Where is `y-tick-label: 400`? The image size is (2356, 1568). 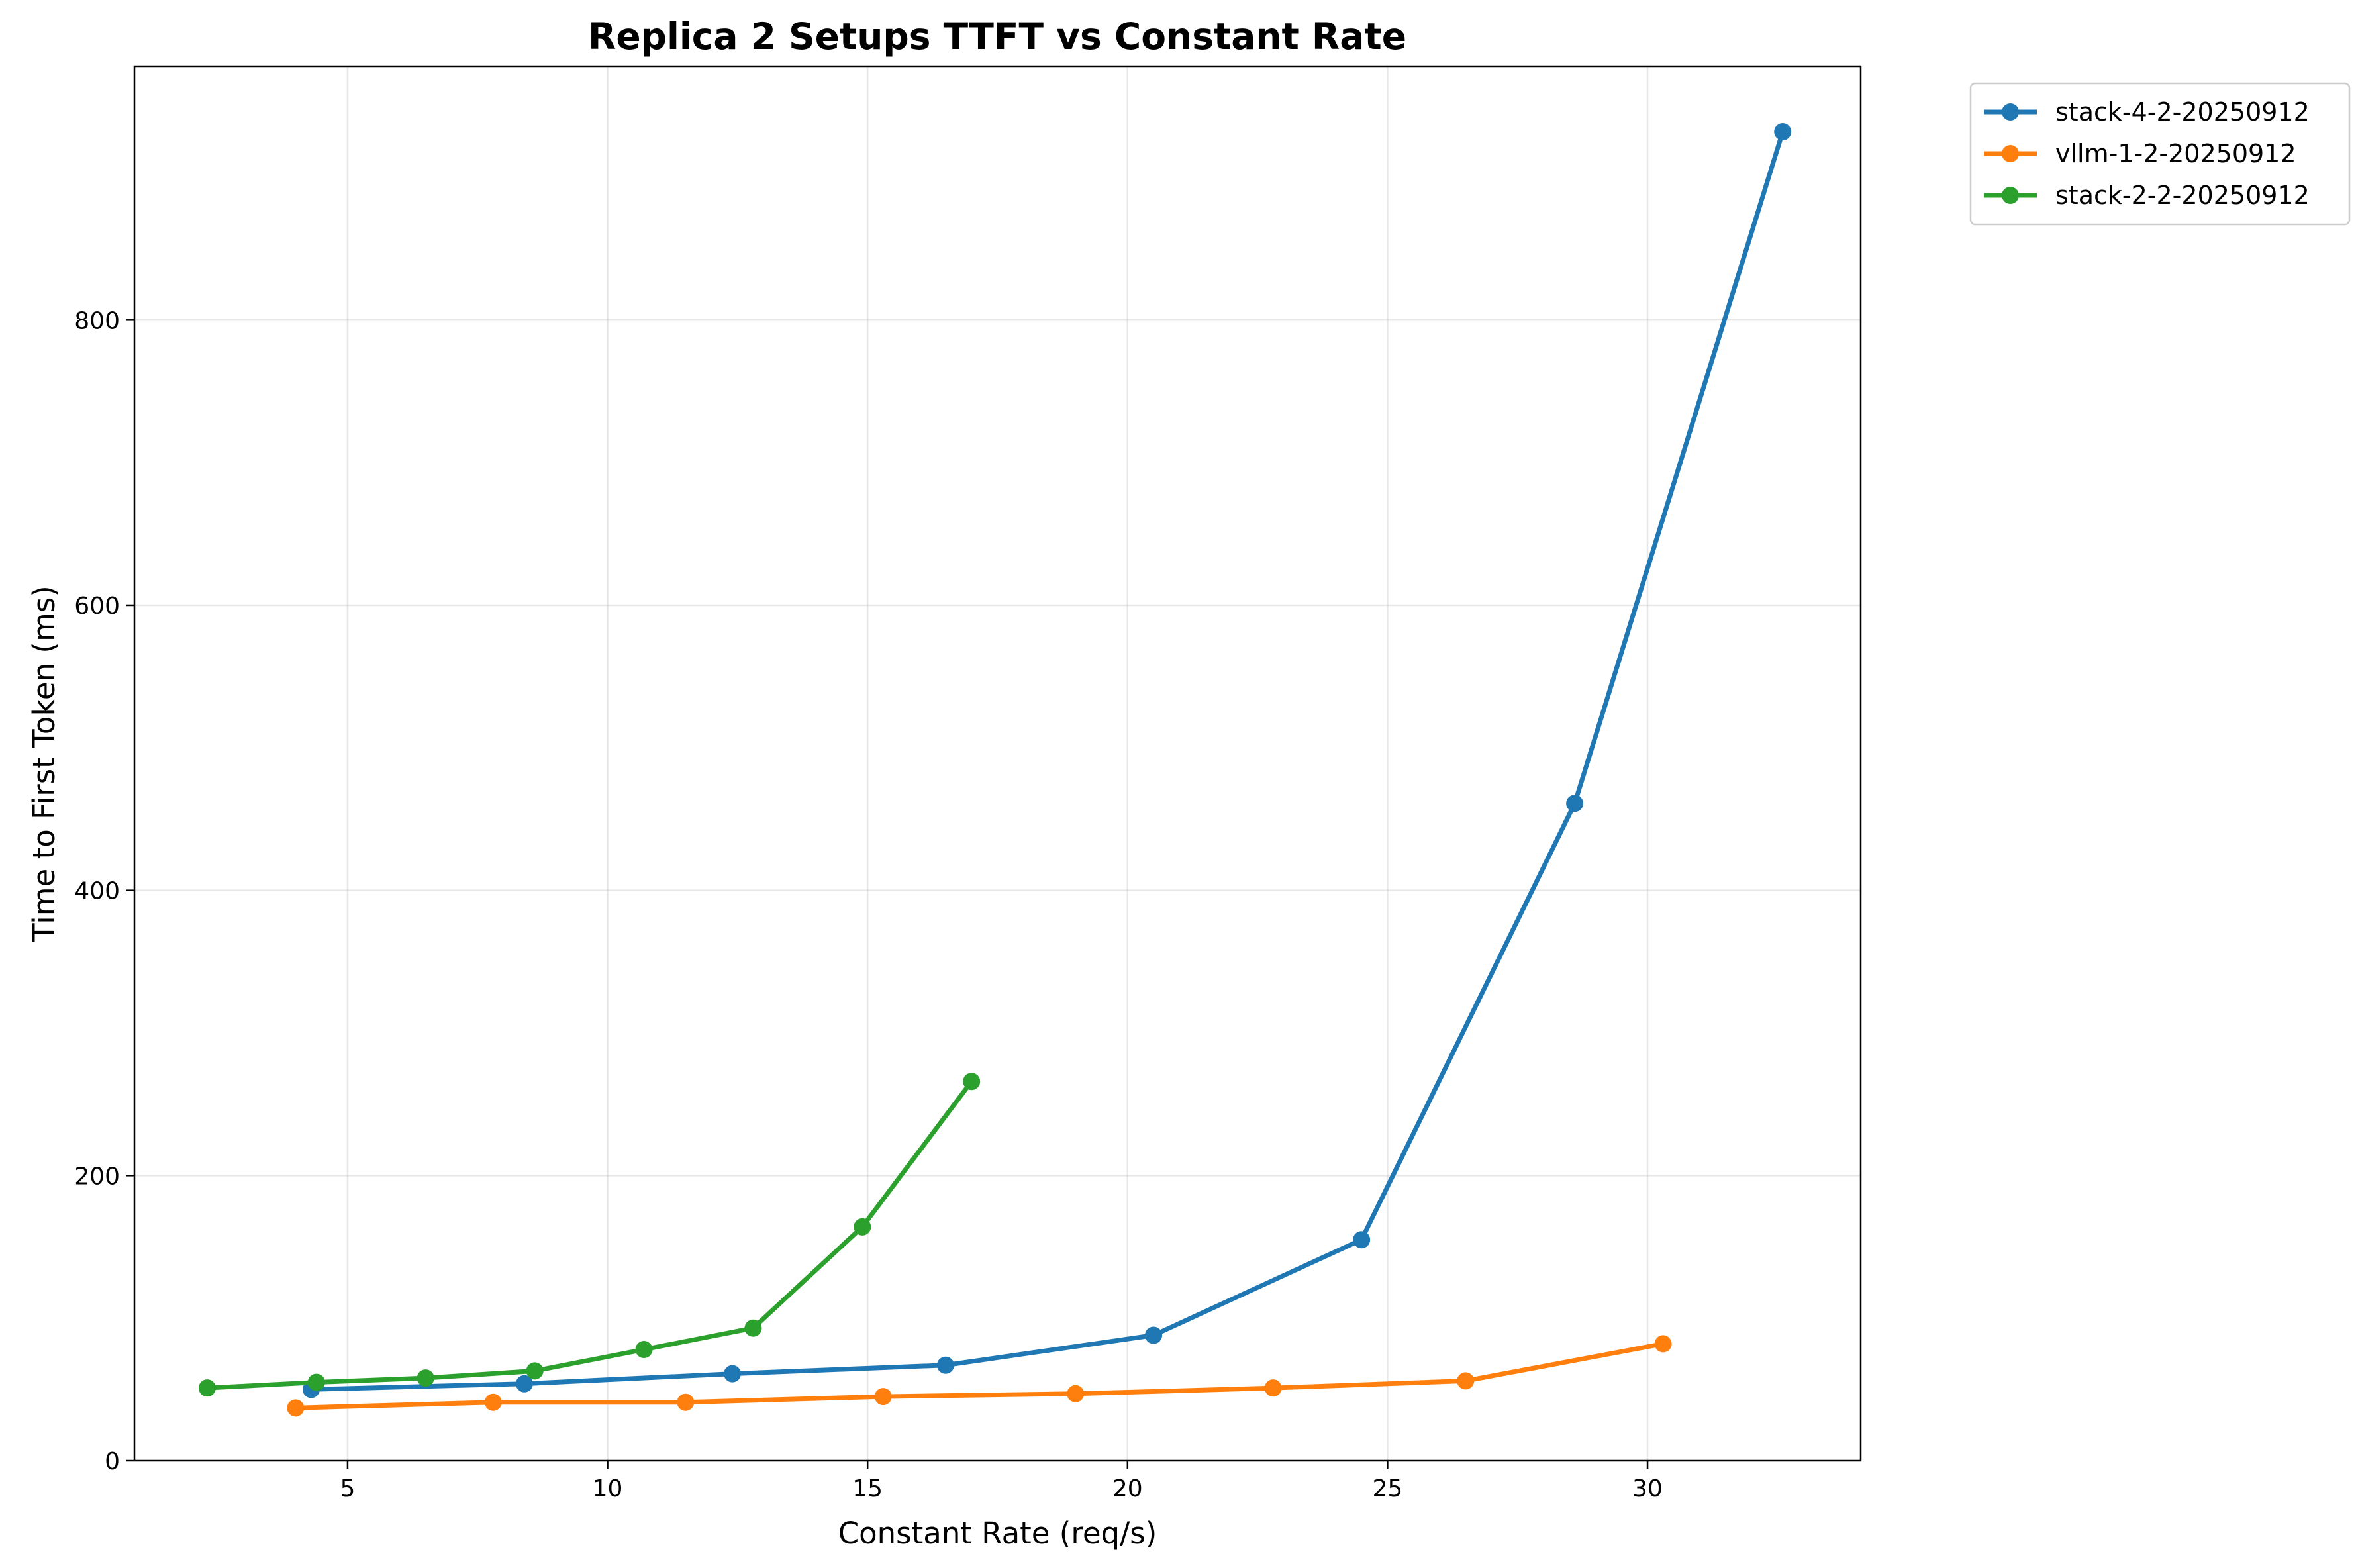 y-tick-label: 400 is located at coordinates (97, 891).